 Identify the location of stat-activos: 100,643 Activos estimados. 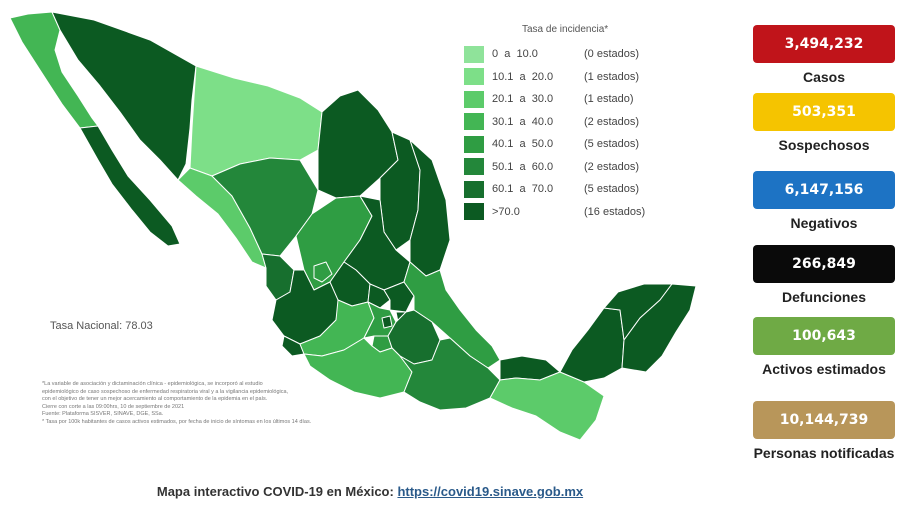
(824, 347).